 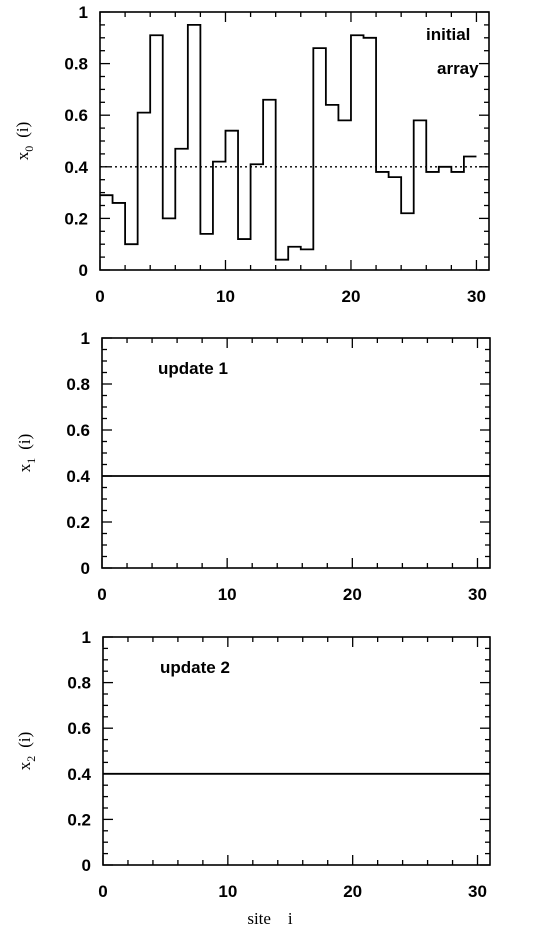 What do you see at coordinates (26, 453) in the screenshot?
I see `y-axis-label: x1(i)` at bounding box center [26, 453].